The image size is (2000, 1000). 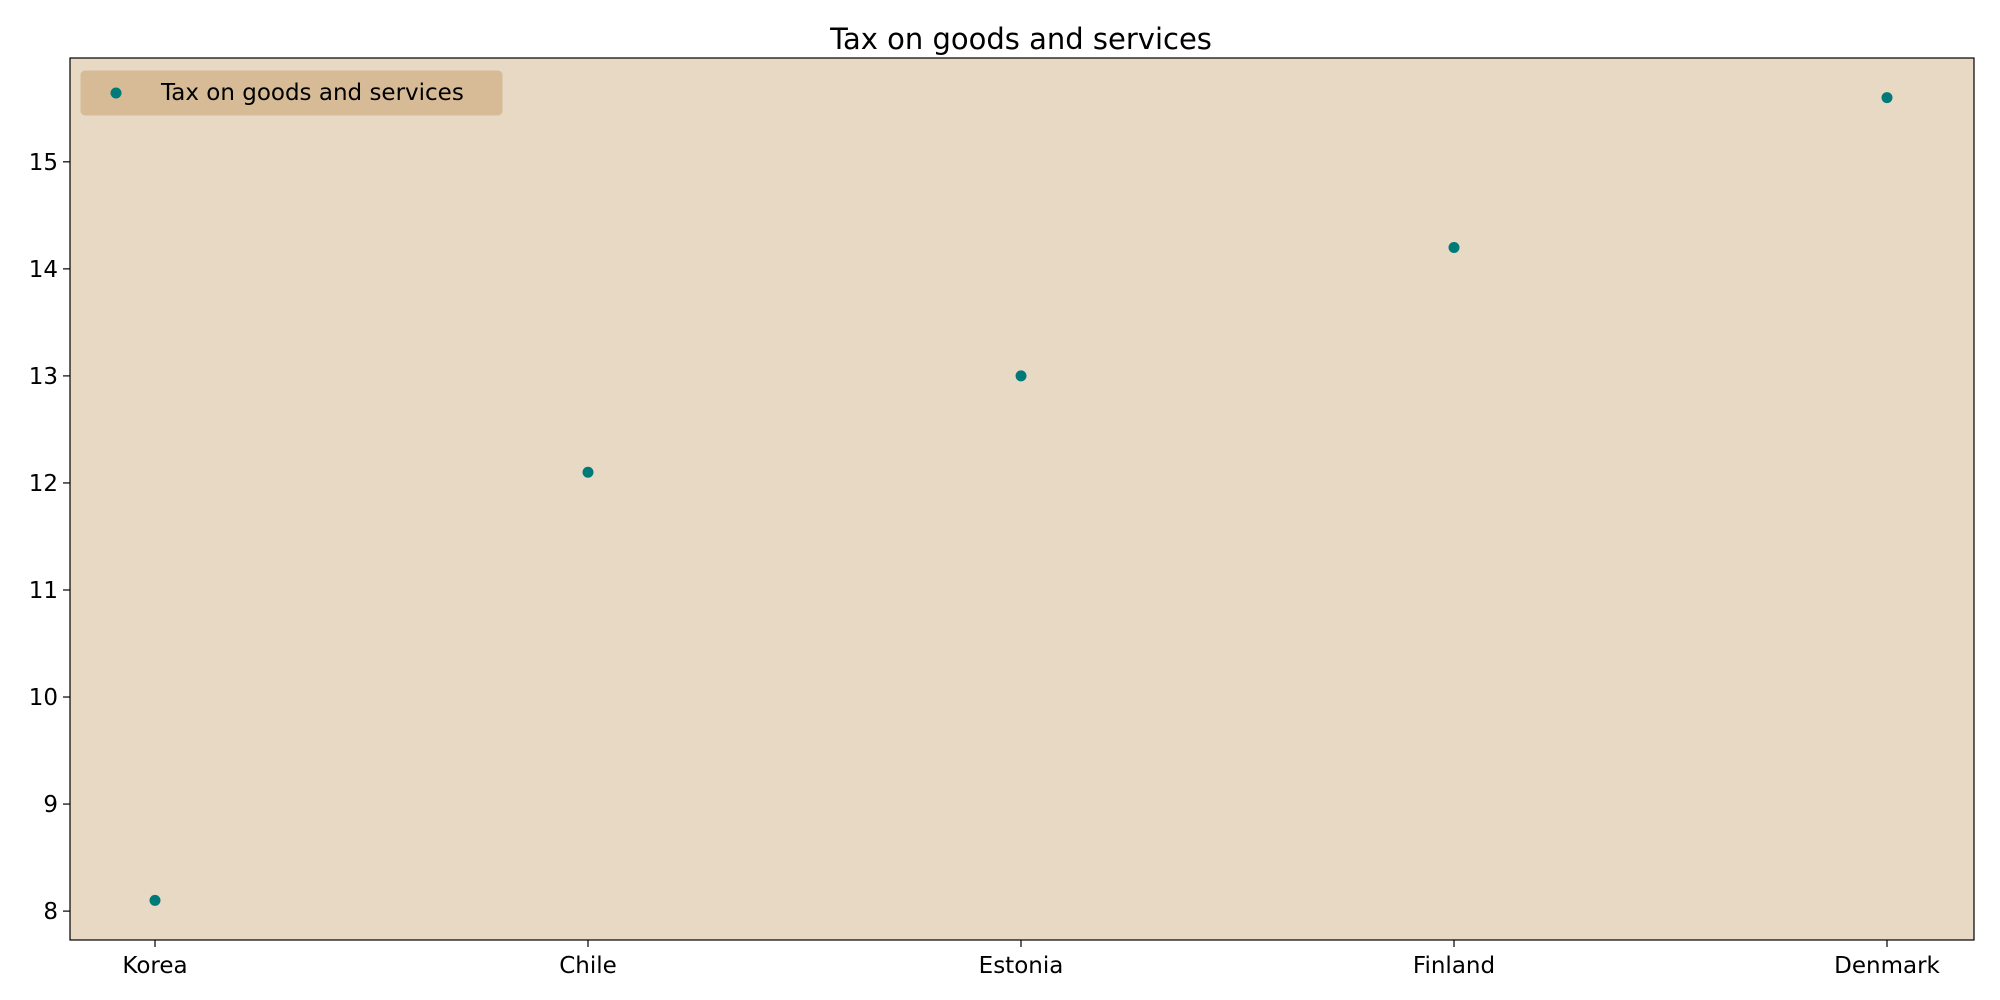 I want to click on x-tick-label: Finland, so click(x=1454, y=966).